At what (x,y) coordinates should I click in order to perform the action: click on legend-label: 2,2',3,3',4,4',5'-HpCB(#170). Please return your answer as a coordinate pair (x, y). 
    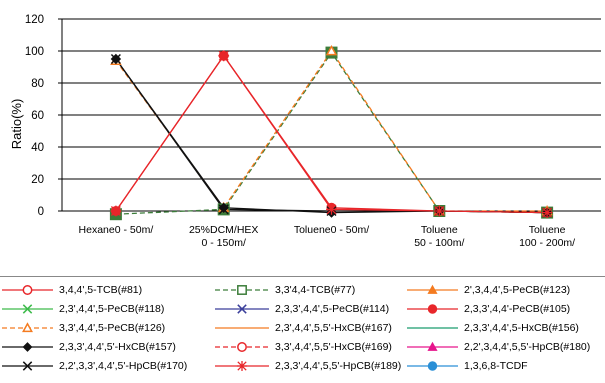
    Looking at the image, I should click on (123, 366).